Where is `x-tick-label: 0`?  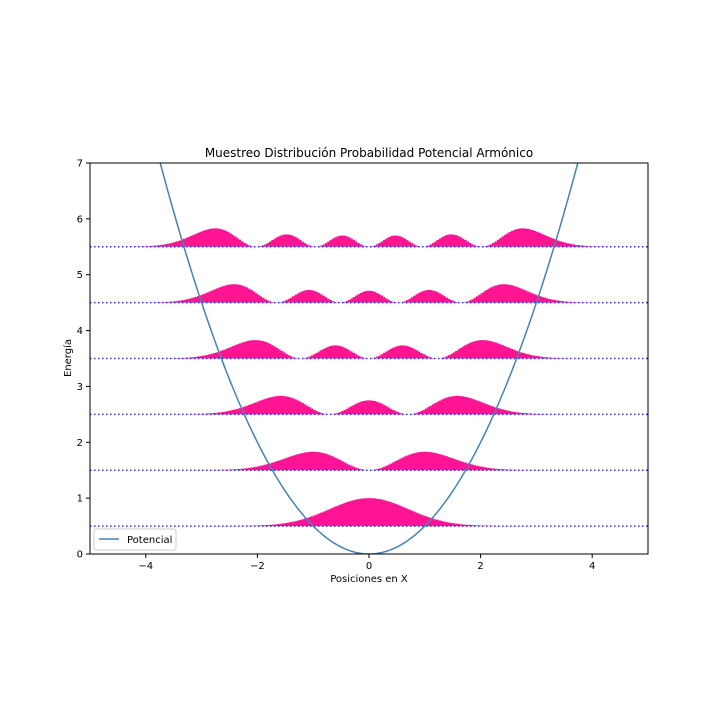 x-tick-label: 0 is located at coordinates (369, 566).